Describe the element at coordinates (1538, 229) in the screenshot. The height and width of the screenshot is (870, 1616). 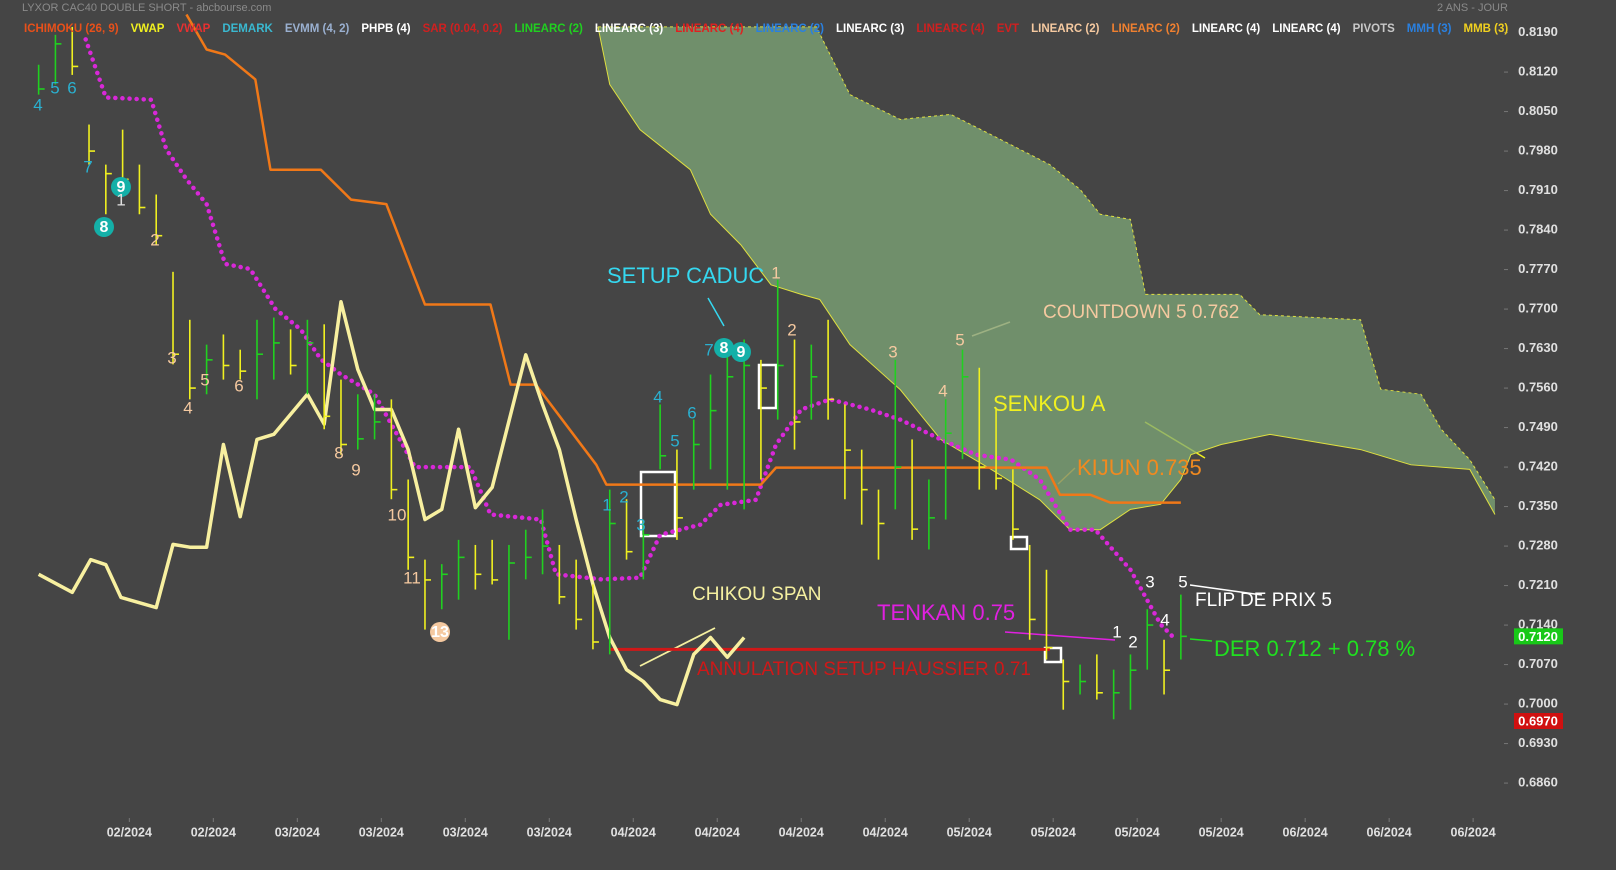
I see `y-tick-label: 0.7840` at that location.